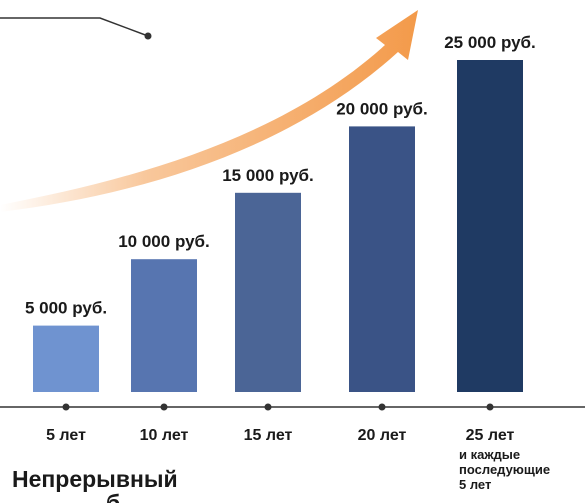  Describe the element at coordinates (268, 175) in the screenshot. I see `value-label-3: 15 000 руб.` at that location.